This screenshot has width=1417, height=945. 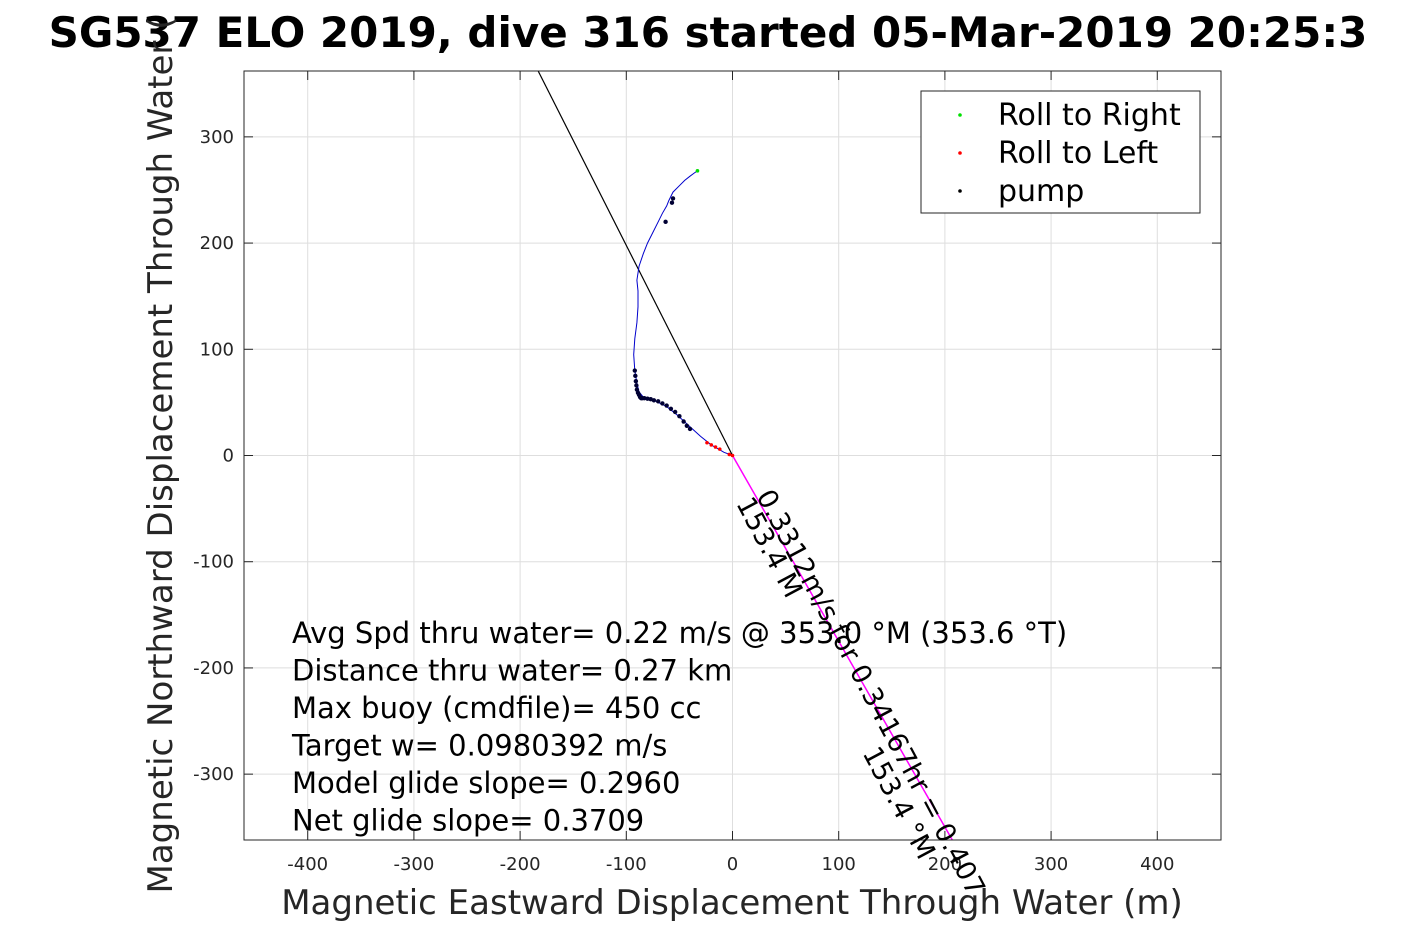 What do you see at coordinates (213, 668) in the screenshot?
I see `y-tick-label: -200` at bounding box center [213, 668].